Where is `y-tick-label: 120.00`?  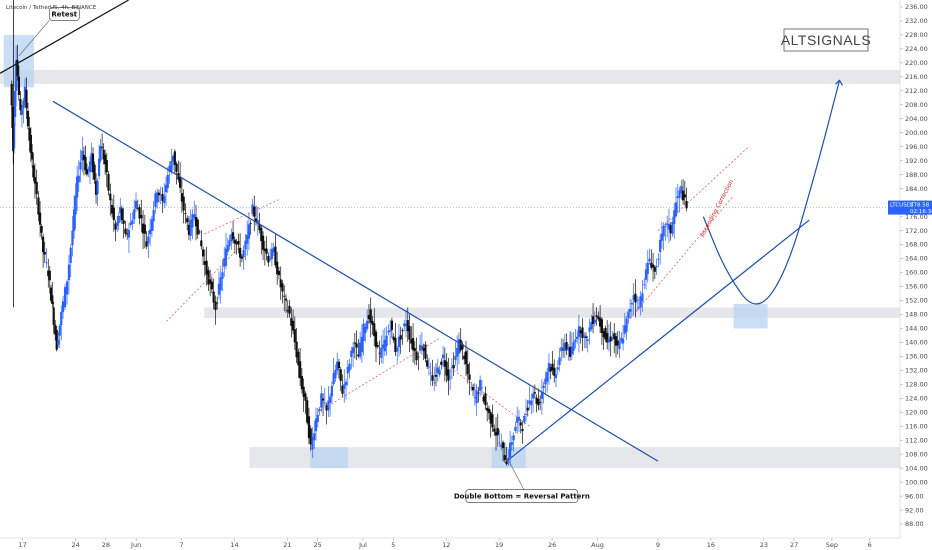 y-tick-label: 120.00 is located at coordinates (916, 412).